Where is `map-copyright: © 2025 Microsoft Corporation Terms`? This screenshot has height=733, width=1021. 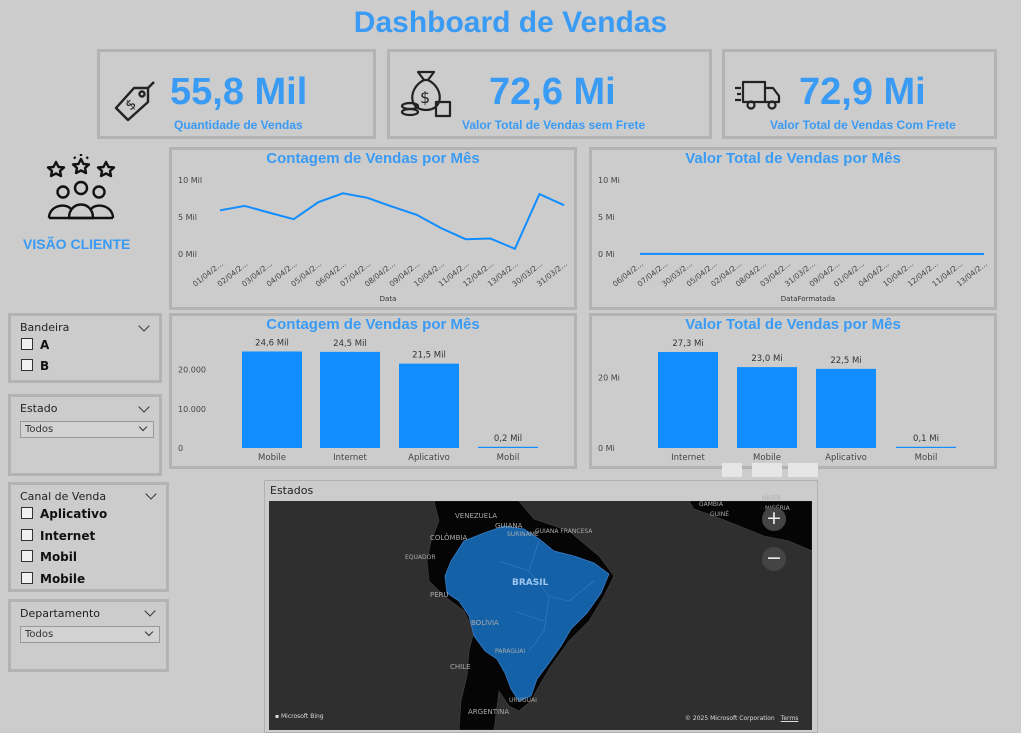 map-copyright: © 2025 Microsoft Corporation Terms is located at coordinates (741, 718).